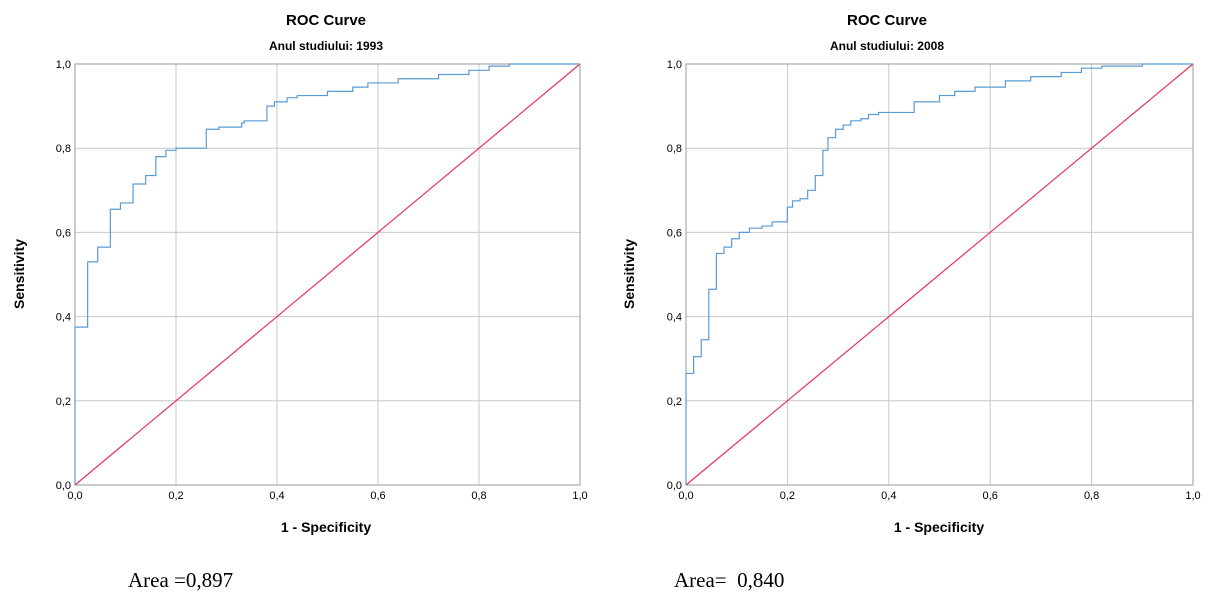 The height and width of the screenshot is (593, 1208). Describe the element at coordinates (729, 580) in the screenshot. I see `area-caption: Area= 0,840` at that location.